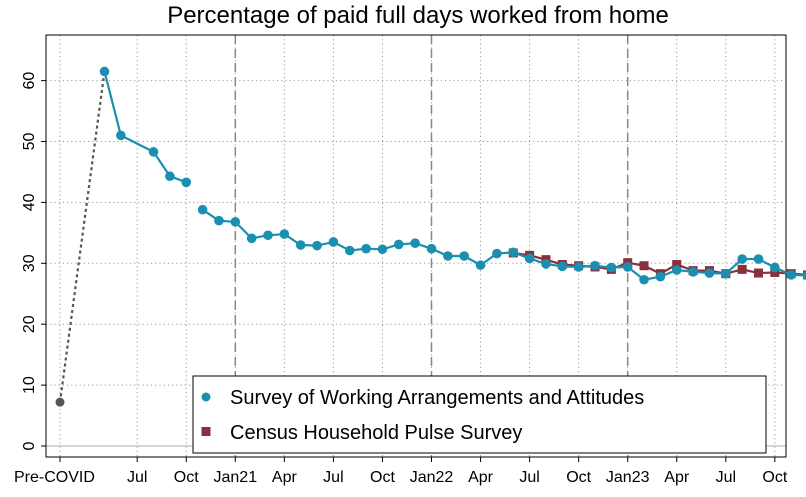 The height and width of the screenshot is (497, 806). What do you see at coordinates (29, 385) in the screenshot?
I see `y-tick-label: 10` at bounding box center [29, 385].